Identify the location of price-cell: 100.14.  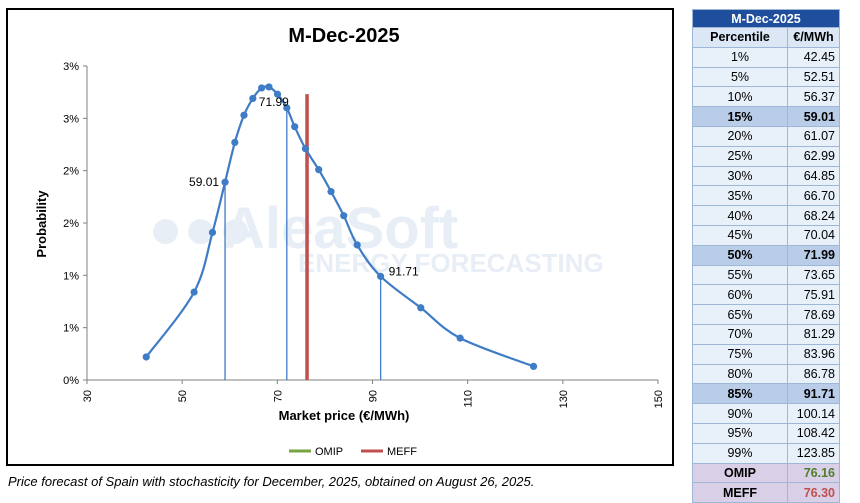
(813, 413).